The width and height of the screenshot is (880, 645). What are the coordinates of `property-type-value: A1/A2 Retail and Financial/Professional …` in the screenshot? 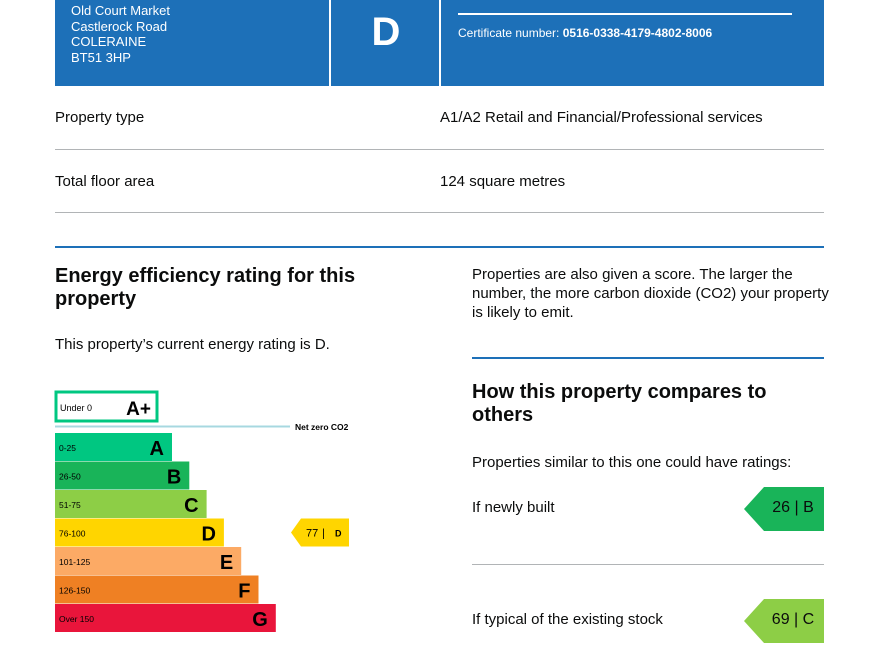 It's located at (601, 117).